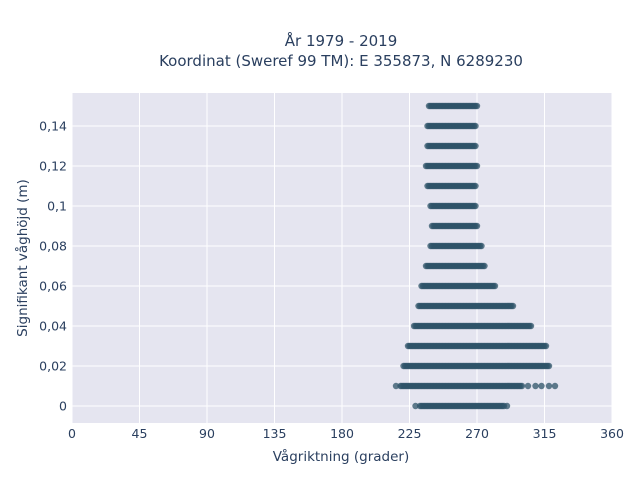 This screenshot has height=484, width=640. What do you see at coordinates (53, 286) in the screenshot?
I see `y-tick-label: 0,06` at bounding box center [53, 286].